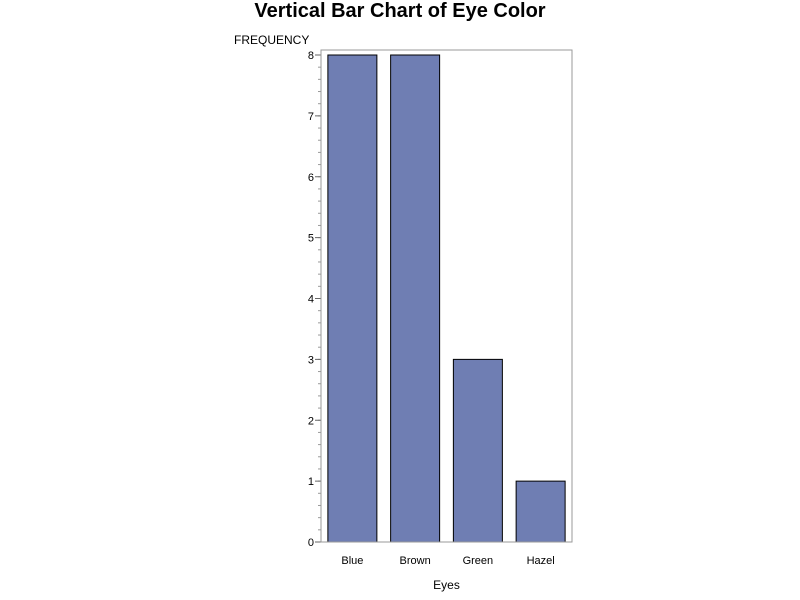 This screenshot has height=600, width=800. Describe the element at coordinates (272, 40) in the screenshot. I see `y-axis-label: FREQUENCY` at that location.